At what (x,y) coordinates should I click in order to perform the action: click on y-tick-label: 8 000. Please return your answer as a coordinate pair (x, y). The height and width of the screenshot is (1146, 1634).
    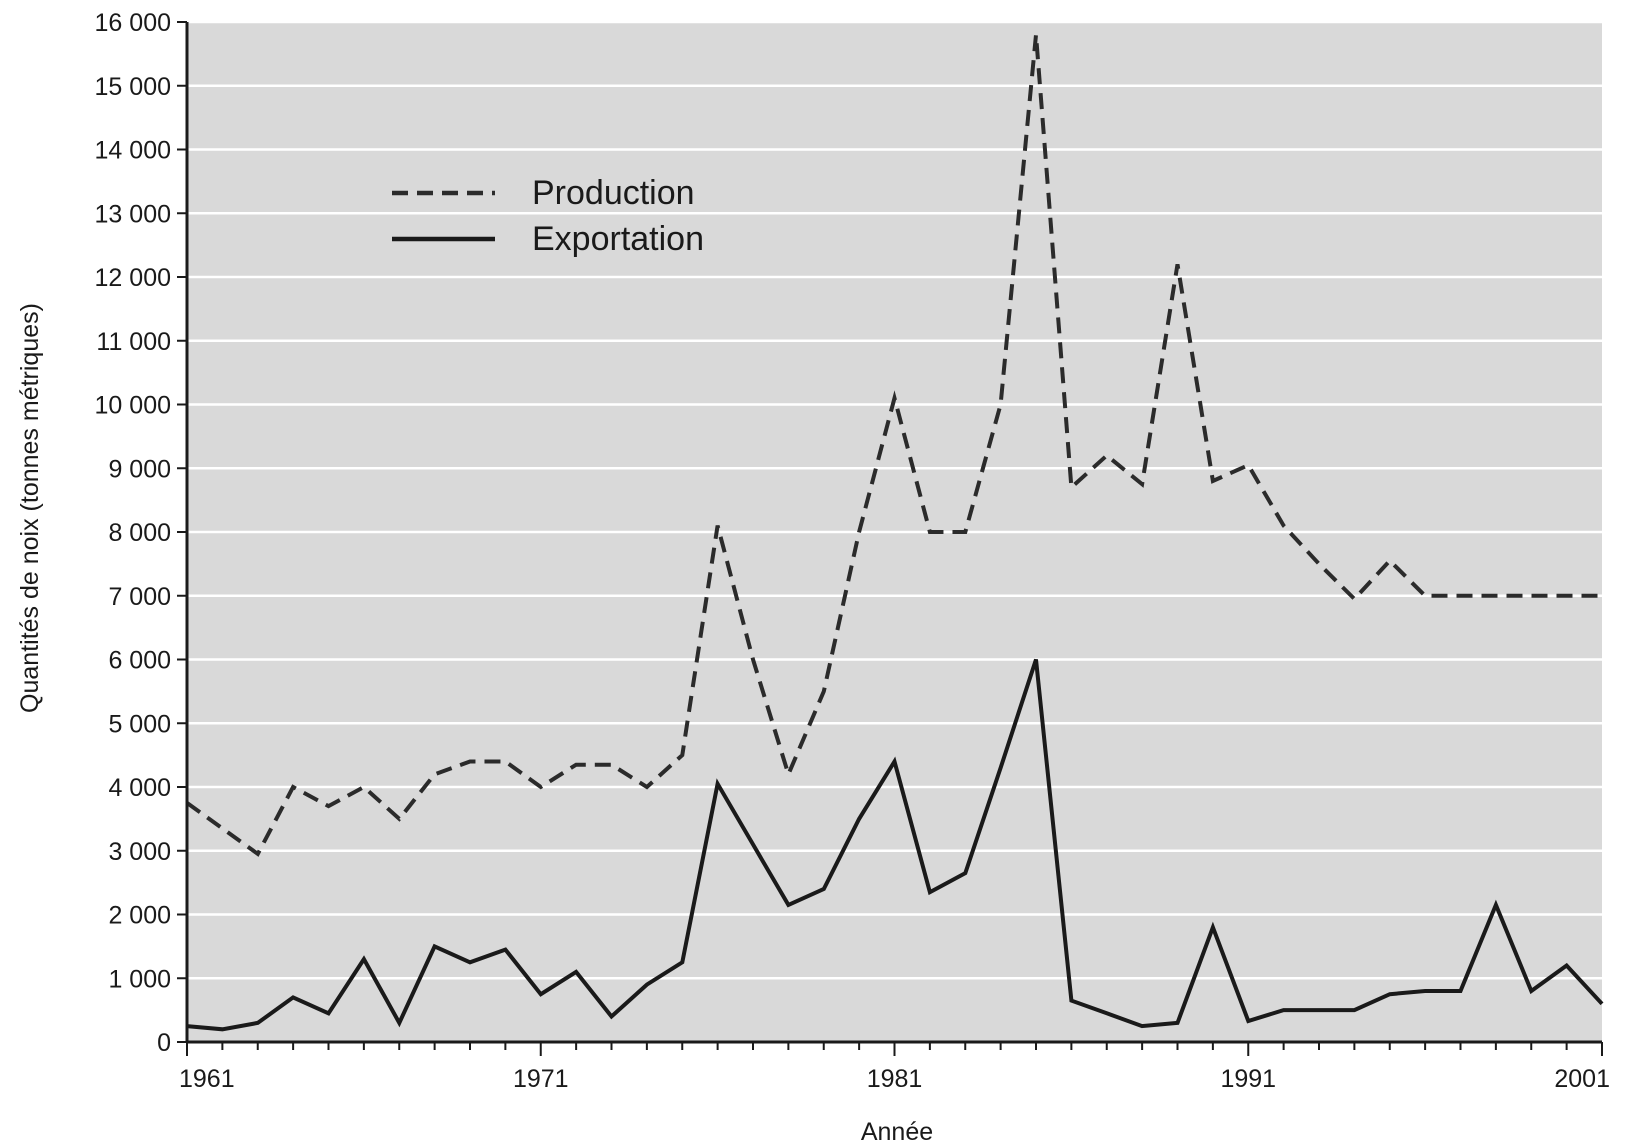
    Looking at the image, I should click on (139, 533).